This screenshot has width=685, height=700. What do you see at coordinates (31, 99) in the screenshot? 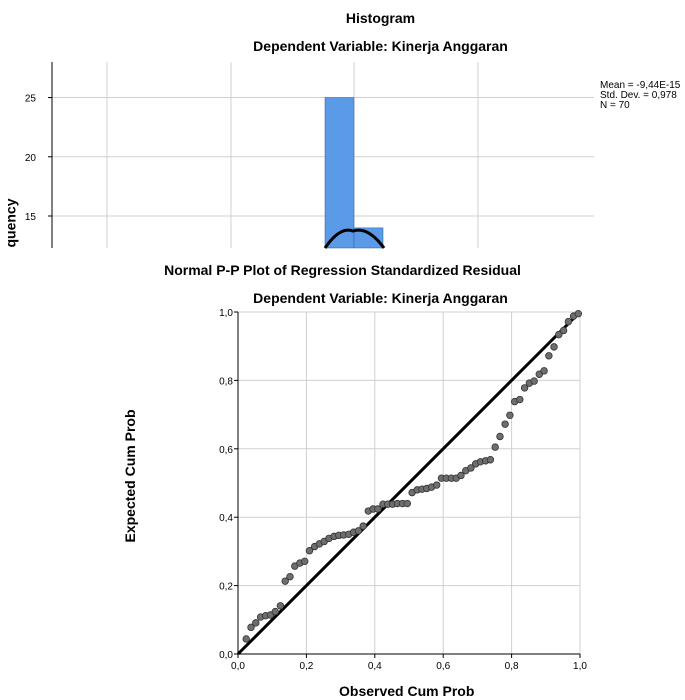
I see `histogram-y-tick-label: 25` at bounding box center [31, 99].